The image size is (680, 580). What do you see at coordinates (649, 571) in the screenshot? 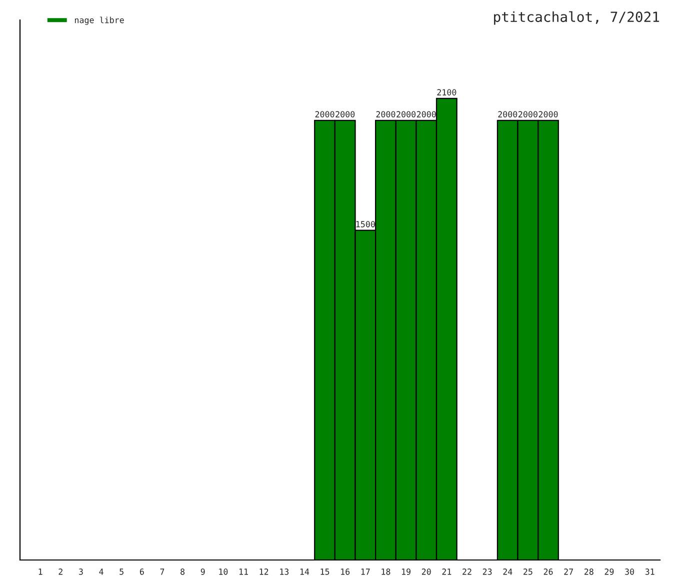
I see `x-tick-label: 31` at bounding box center [649, 571].